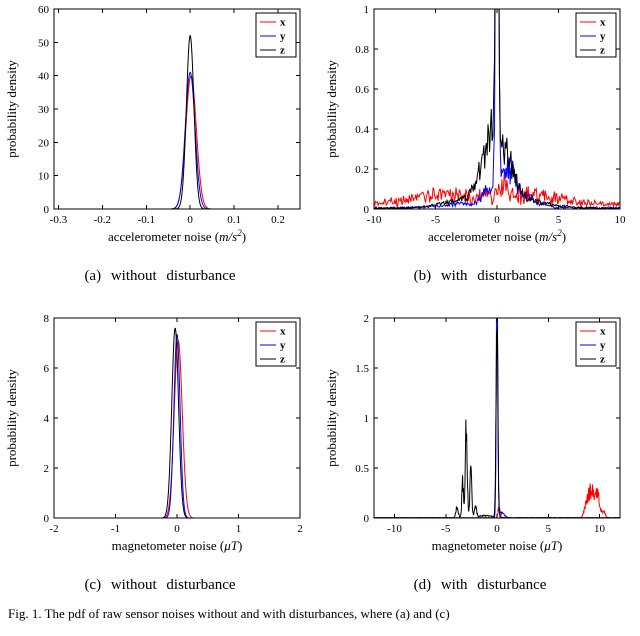  I want to click on svg-text: -0.1, so click(146, 220).